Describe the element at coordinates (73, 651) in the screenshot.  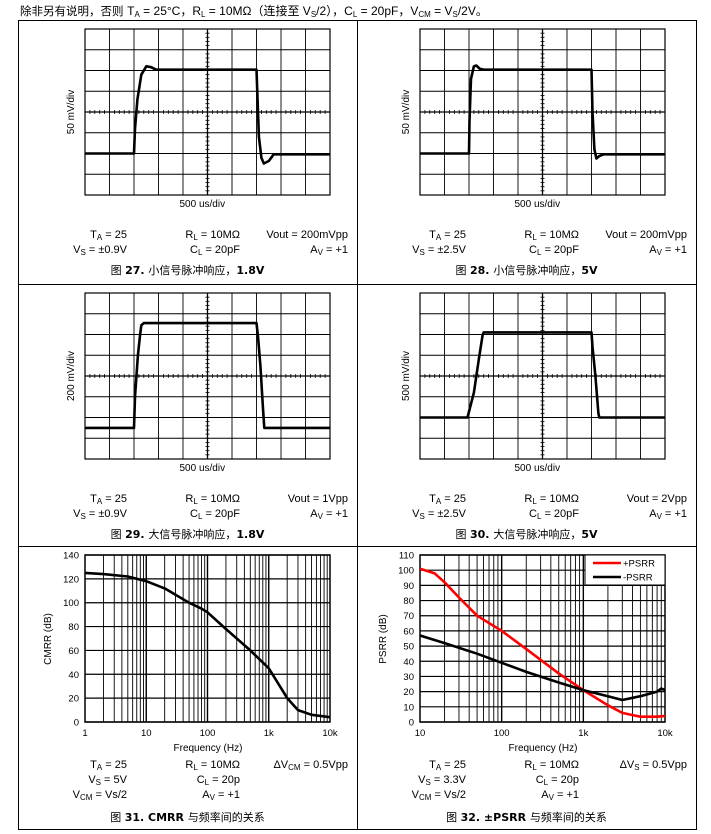
I see `y-tick-label: 60` at that location.